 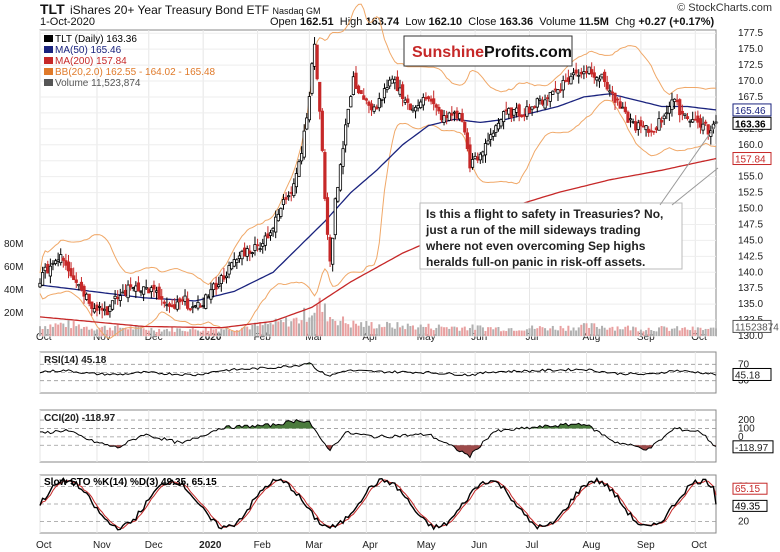 What do you see at coordinates (746, 428) in the screenshot?
I see `cci-tick-2: 100` at bounding box center [746, 428].